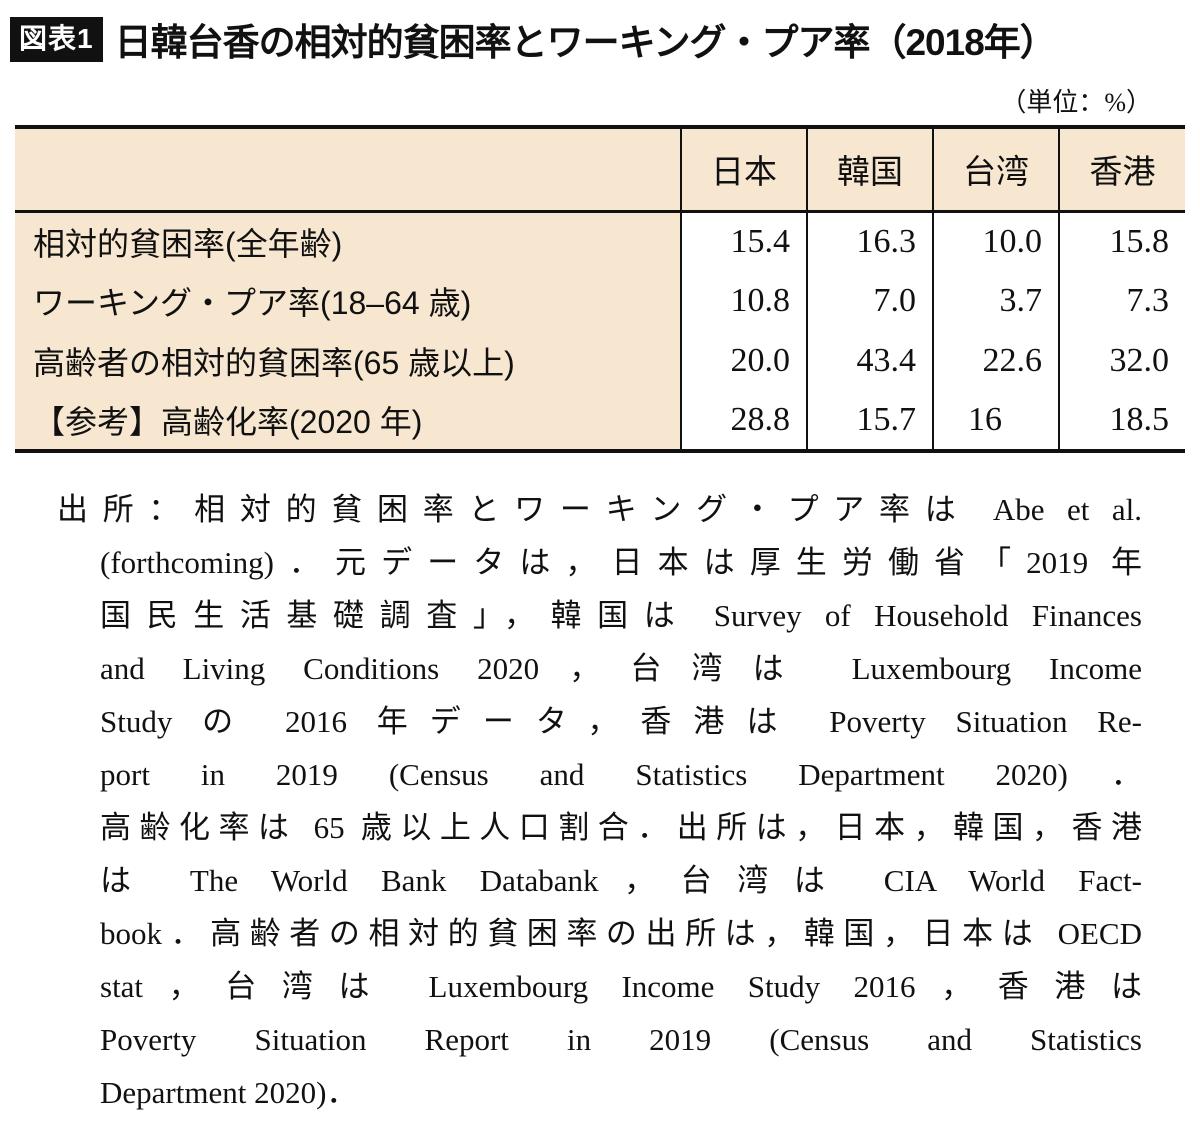  I want to click on row-label: 高齢者の相対的貧困率(65 歳以上), so click(274, 363).